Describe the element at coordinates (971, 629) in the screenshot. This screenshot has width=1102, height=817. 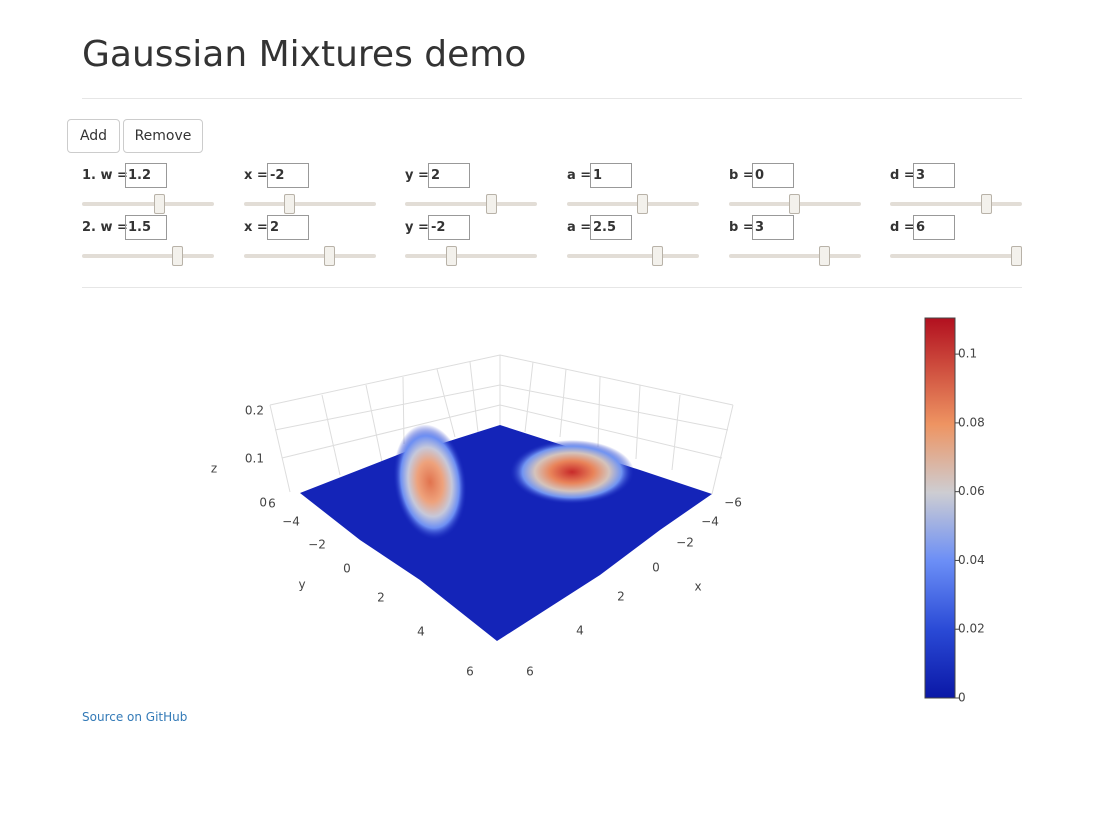
I see `colorbar-tick-label: 0.02` at that location.